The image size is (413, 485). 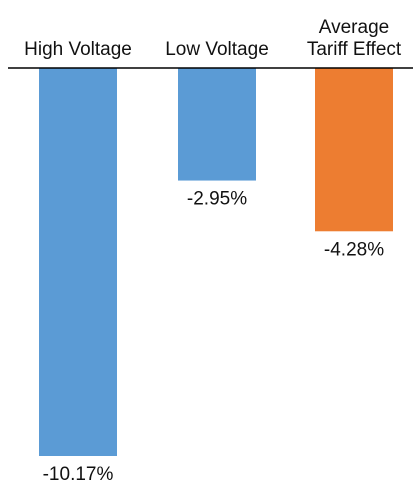 I want to click on data-label-2: -4.28%, so click(x=354, y=249).